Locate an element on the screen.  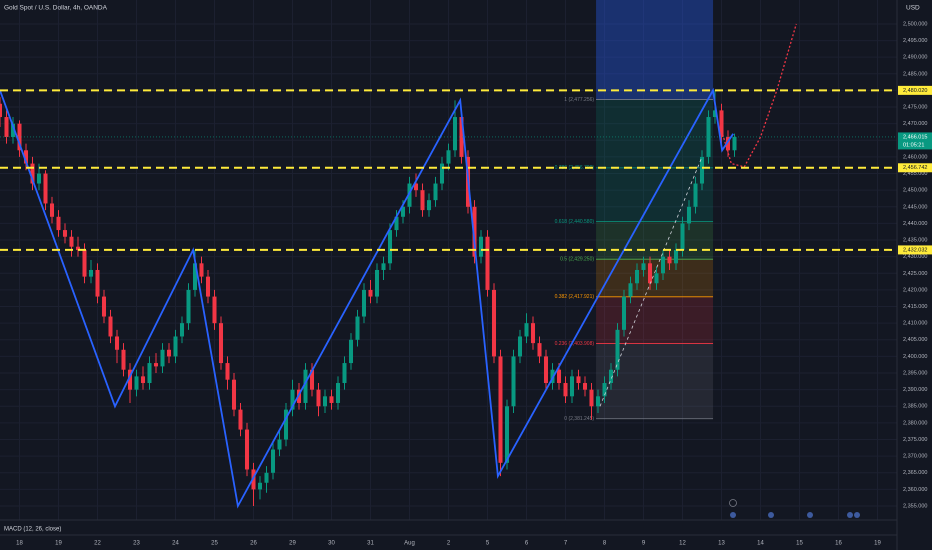
last-price-tag is located at coordinates (915, 141).